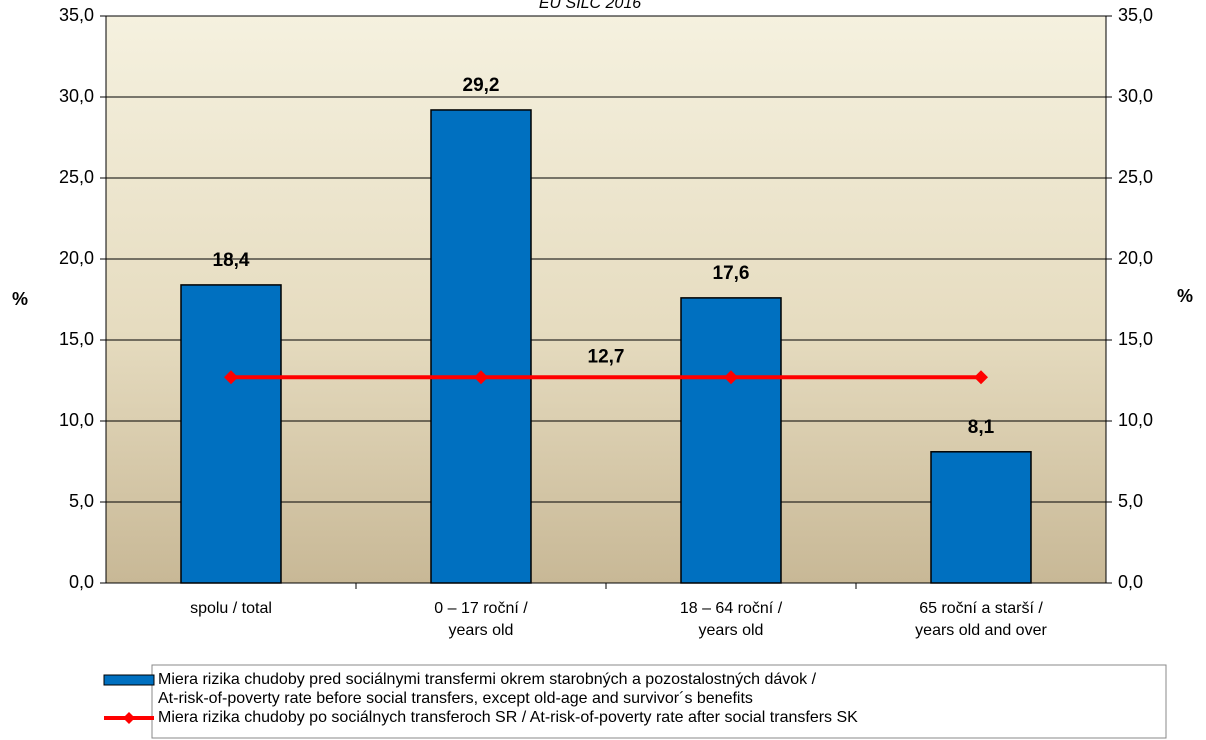 The height and width of the screenshot is (740, 1206). I want to click on y2-axis-label: %, so click(1185, 296).